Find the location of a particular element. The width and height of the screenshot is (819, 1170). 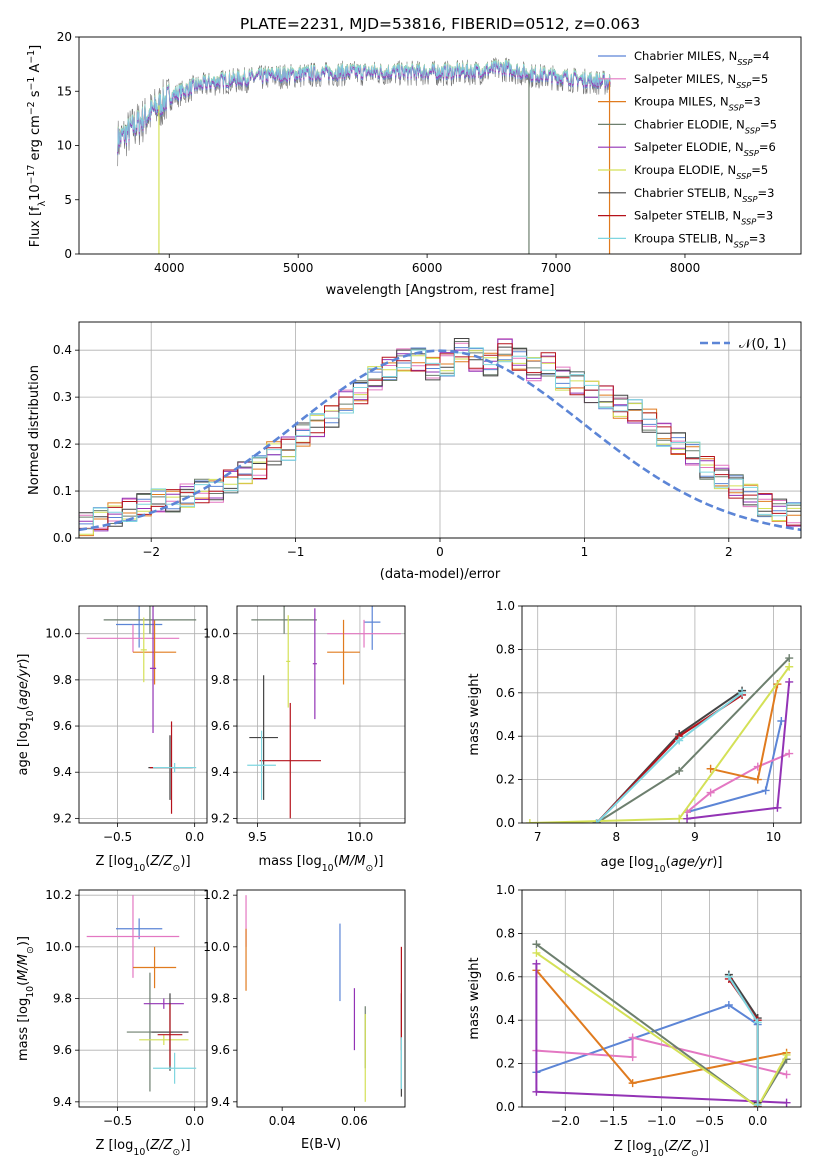

x-axis-label: age [log10(age/yr)] is located at coordinates (661, 865).